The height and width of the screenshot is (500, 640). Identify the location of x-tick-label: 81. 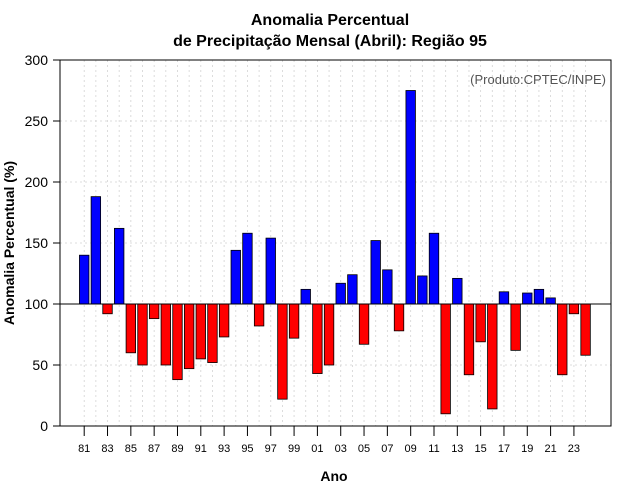
(84, 449).